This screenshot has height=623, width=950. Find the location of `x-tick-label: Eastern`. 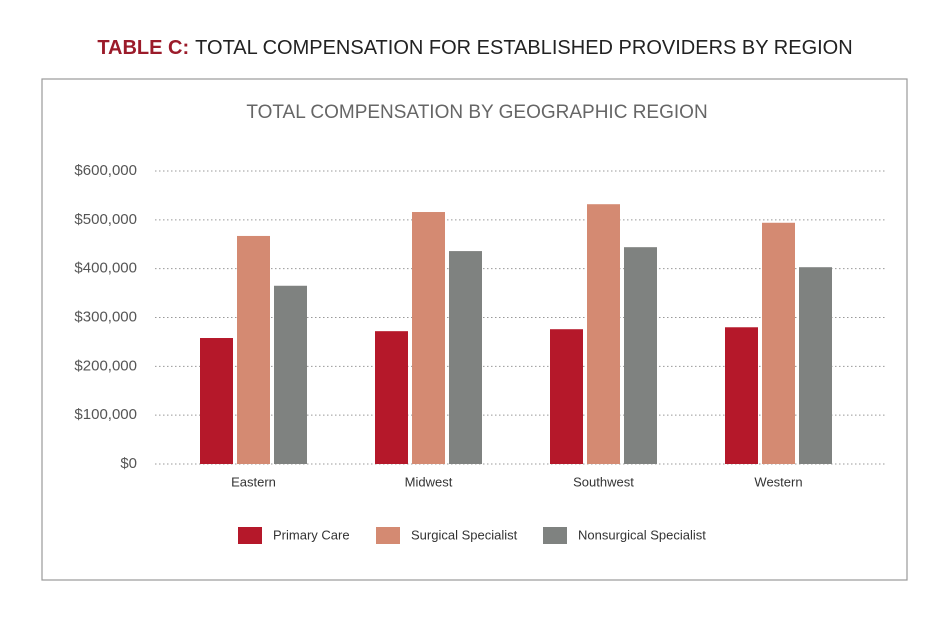

x-tick-label: Eastern is located at coordinates (253, 481).